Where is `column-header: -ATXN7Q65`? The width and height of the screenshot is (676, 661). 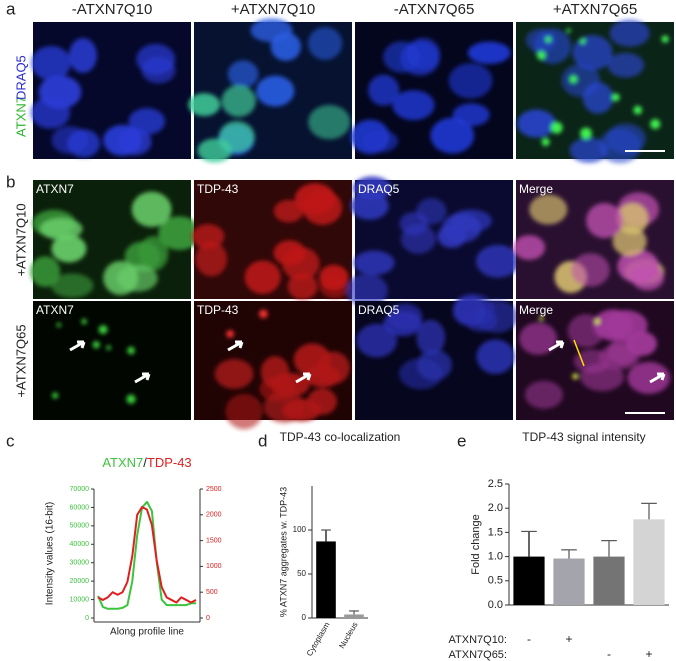
column-header: -ATXN7Q65 is located at coordinates (434, 9).